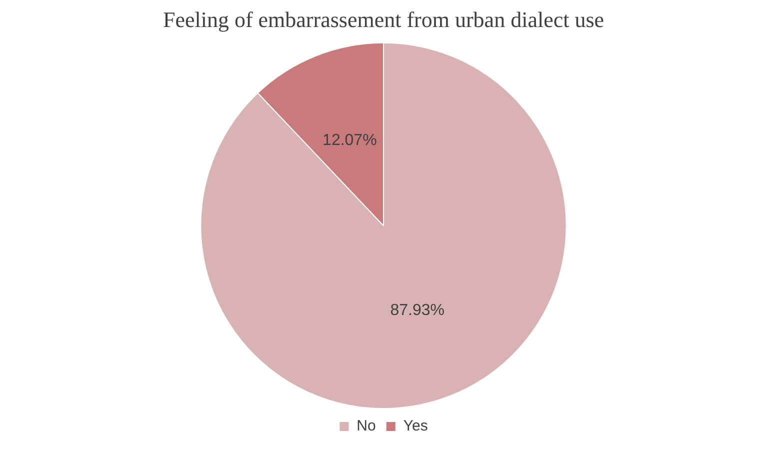 The width and height of the screenshot is (767, 450). Describe the element at coordinates (417, 311) in the screenshot. I see `data-label: 87.93%` at that location.